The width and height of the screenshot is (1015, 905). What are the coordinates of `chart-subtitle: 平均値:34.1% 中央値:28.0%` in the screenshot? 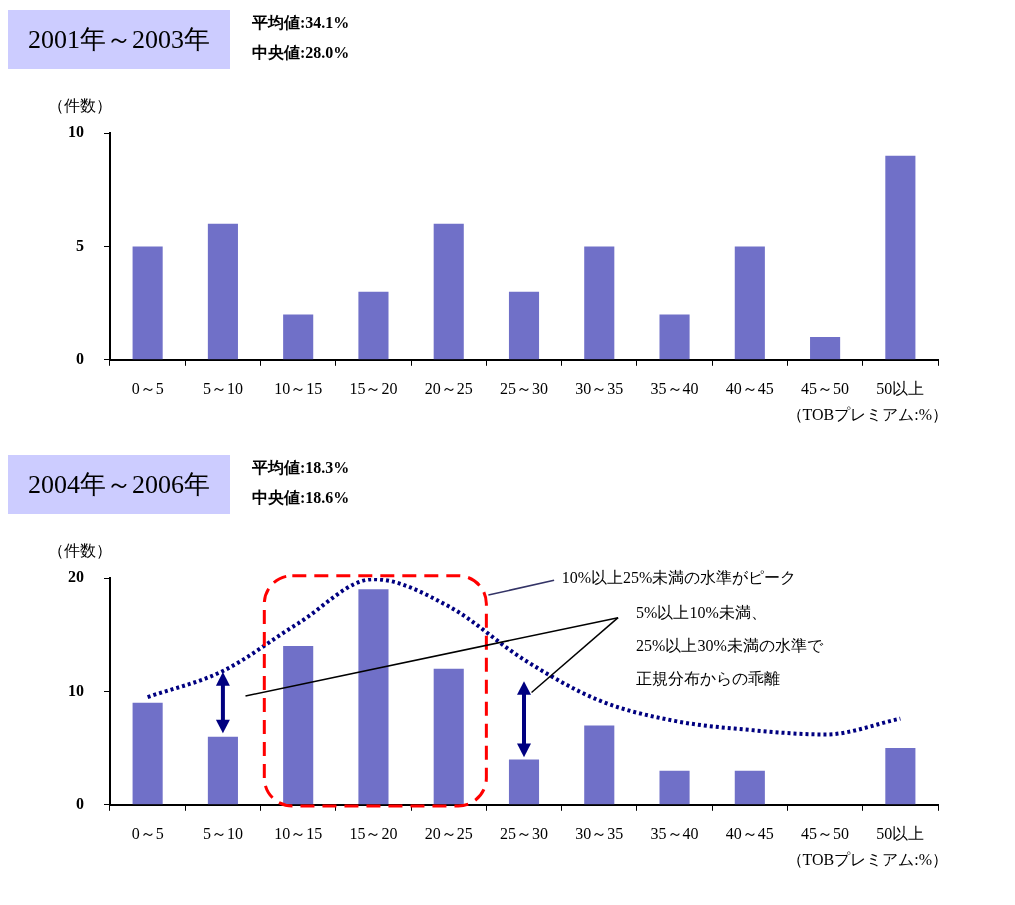 It's located at (301, 38).